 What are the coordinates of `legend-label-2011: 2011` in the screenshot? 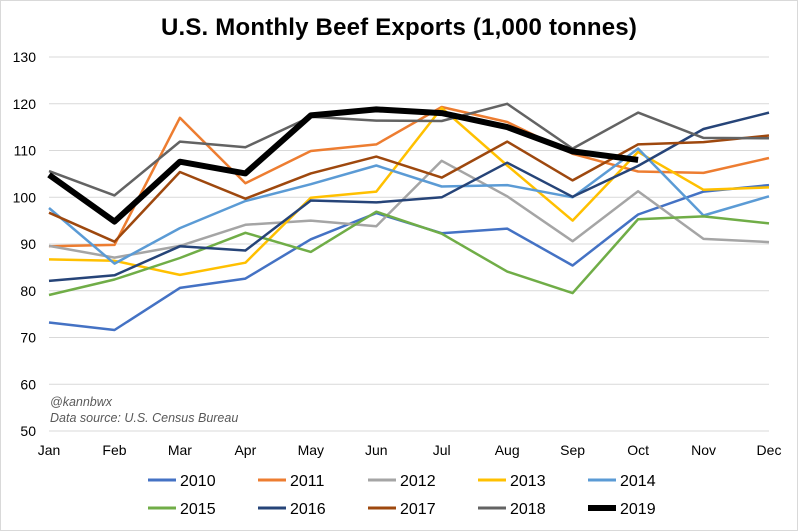 It's located at (307, 481).